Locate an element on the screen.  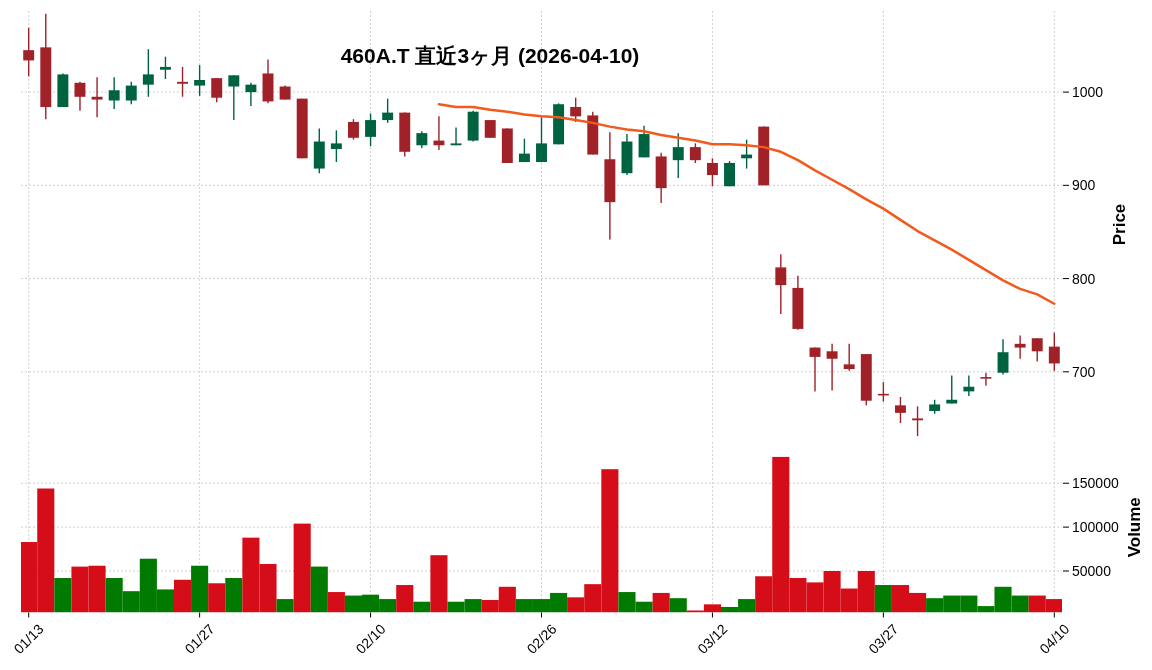
ytick-label: 150000 is located at coordinates (1095, 483).